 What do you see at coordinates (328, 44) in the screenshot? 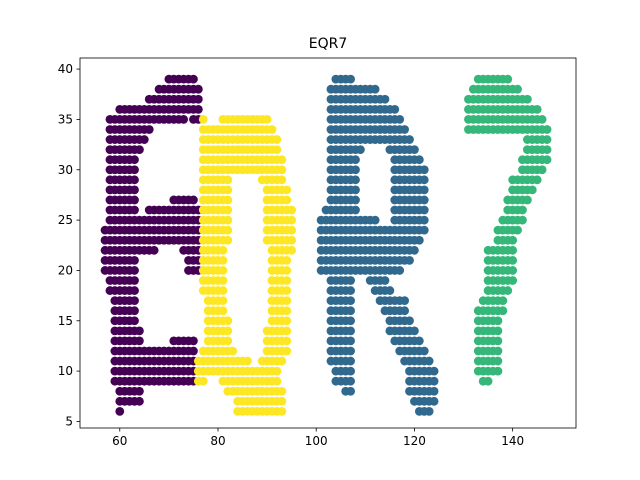
I see `chart-title: EQR7` at bounding box center [328, 44].